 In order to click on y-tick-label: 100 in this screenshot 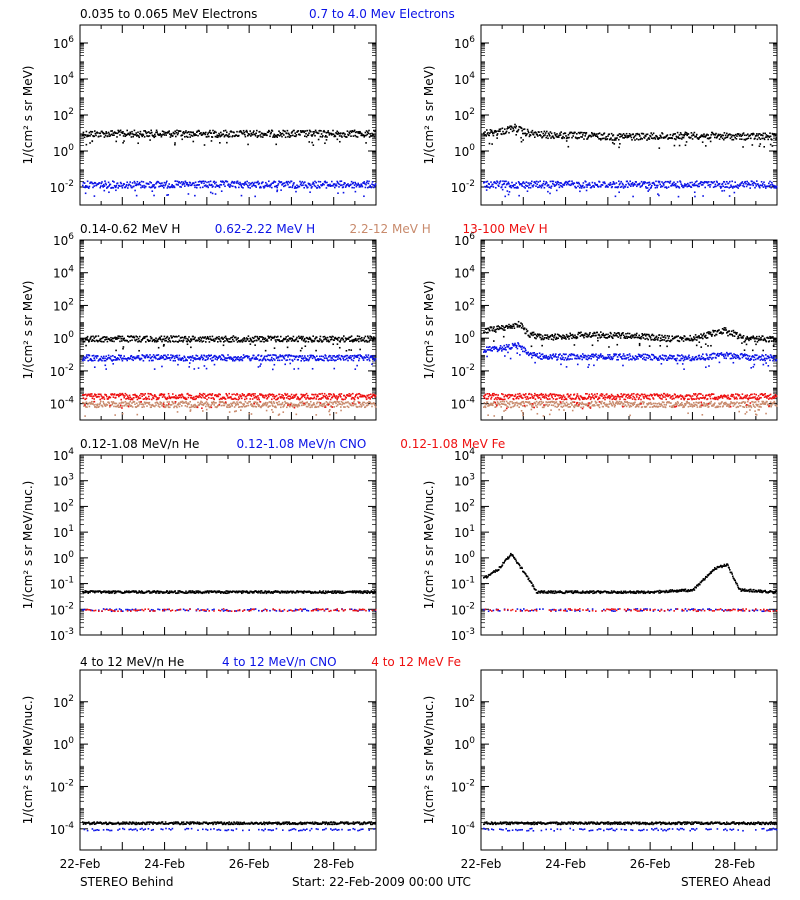, I will do `click(63, 151)`.